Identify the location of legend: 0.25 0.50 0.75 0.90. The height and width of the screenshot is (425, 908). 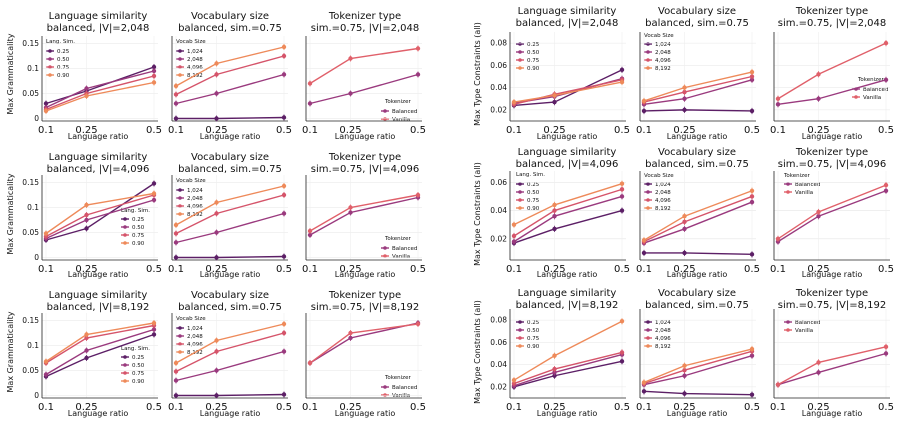
(528, 57).